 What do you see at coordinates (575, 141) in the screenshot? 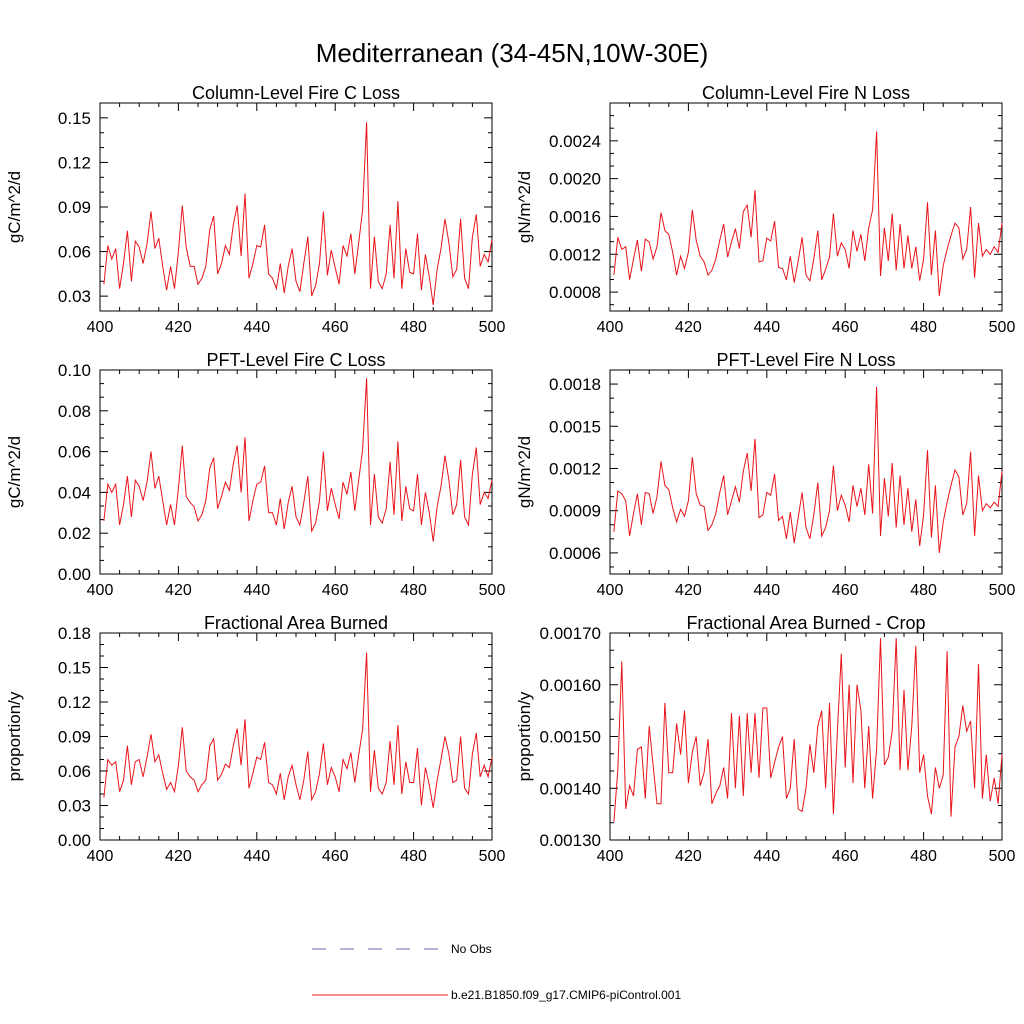
I see `y-tick-label: 0.0024` at bounding box center [575, 141].